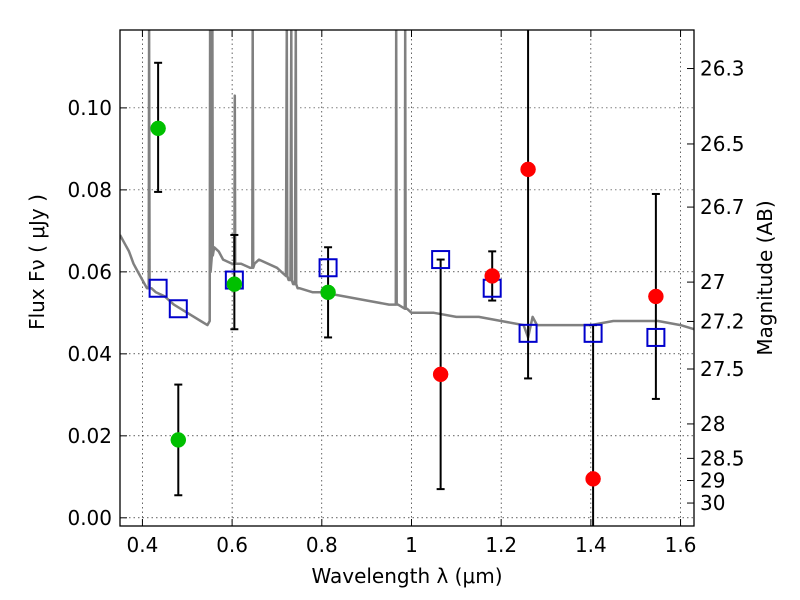 Image resolution: width=800 pixels, height=600 pixels. I want to click on x-tick-label: 0.8, so click(322, 545).